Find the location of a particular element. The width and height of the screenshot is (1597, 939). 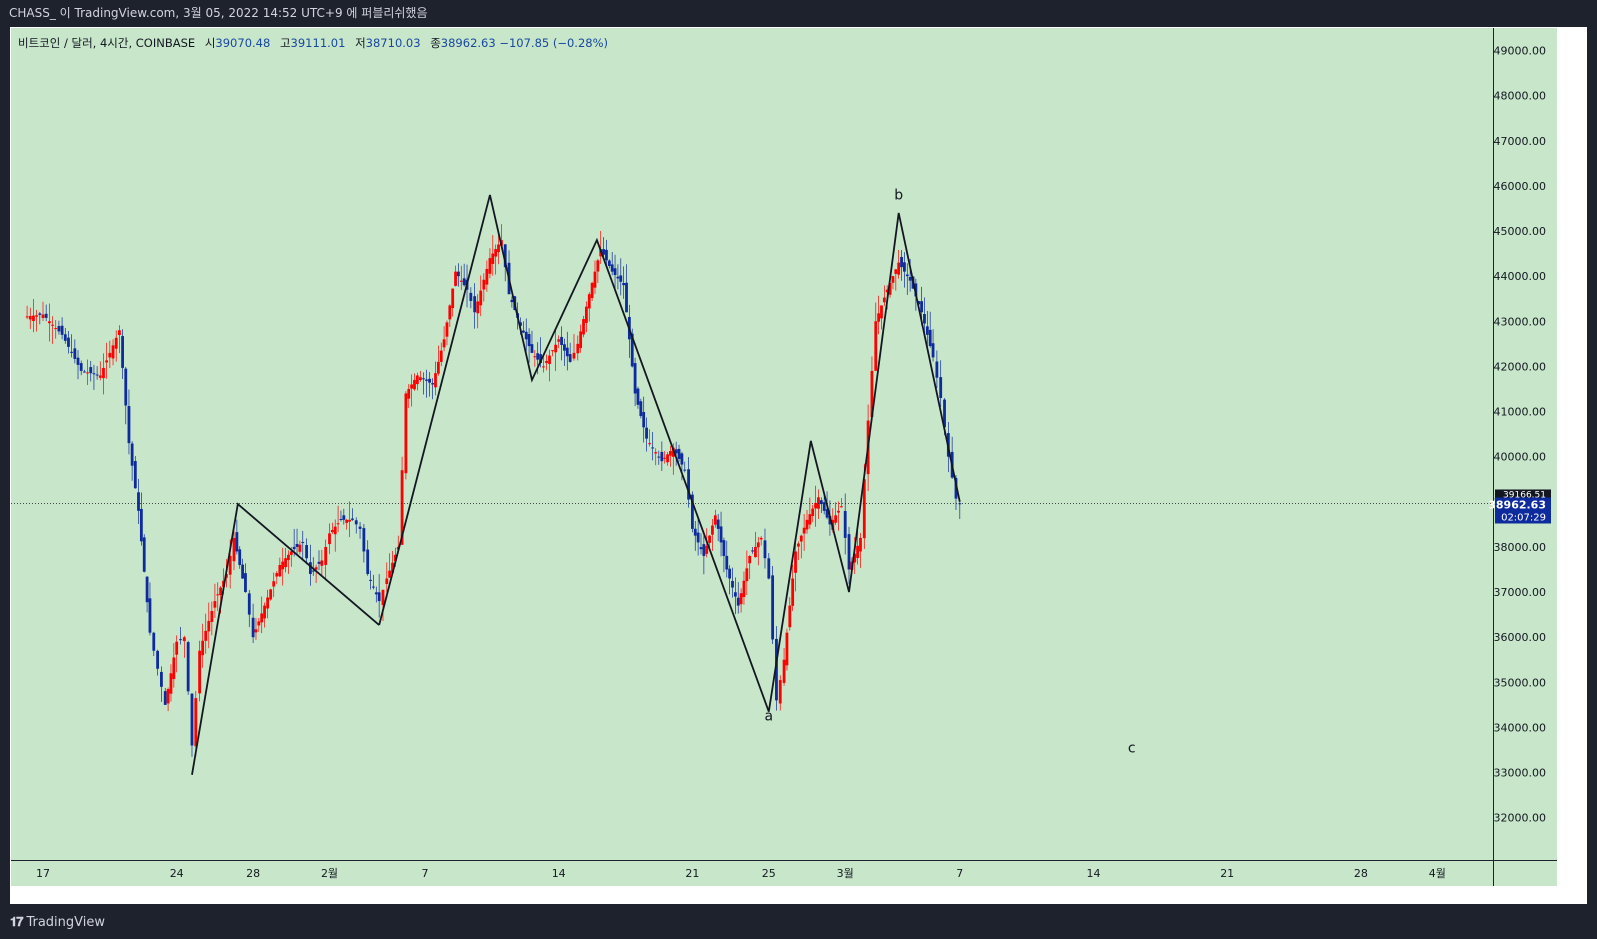

y-tick-label: 49000.00 is located at coordinates (1520, 51).